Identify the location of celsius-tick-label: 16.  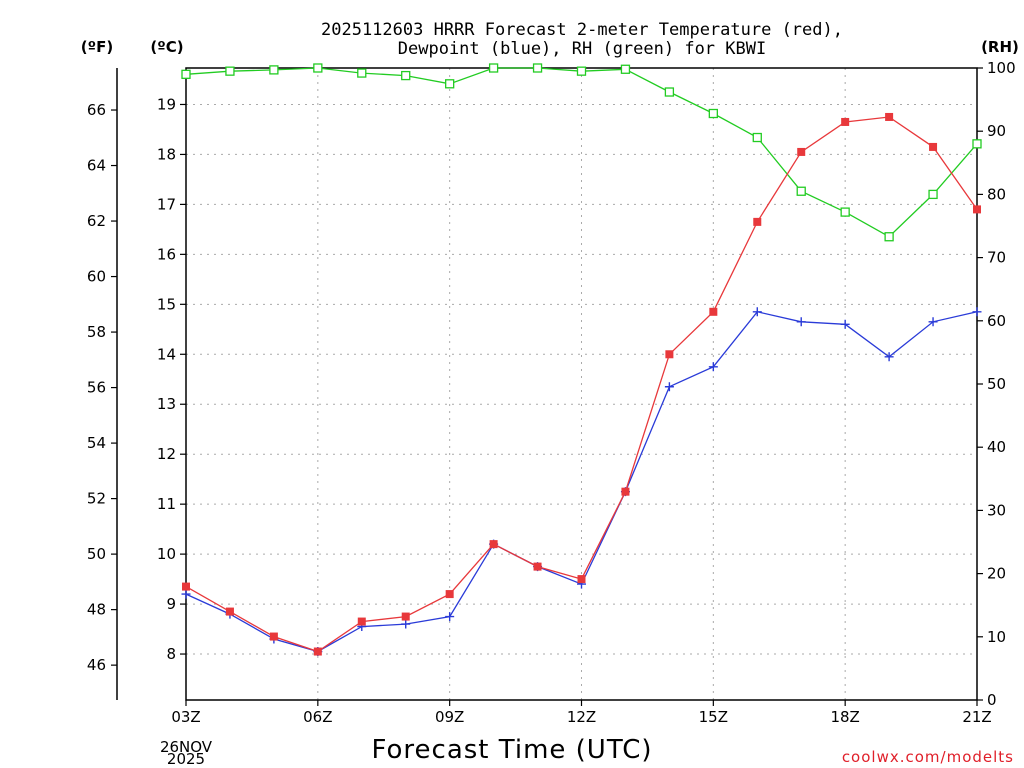
(166, 254).